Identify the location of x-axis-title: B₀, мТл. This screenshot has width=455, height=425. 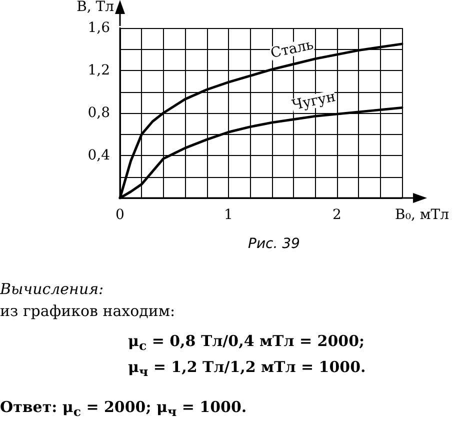
(422, 215).